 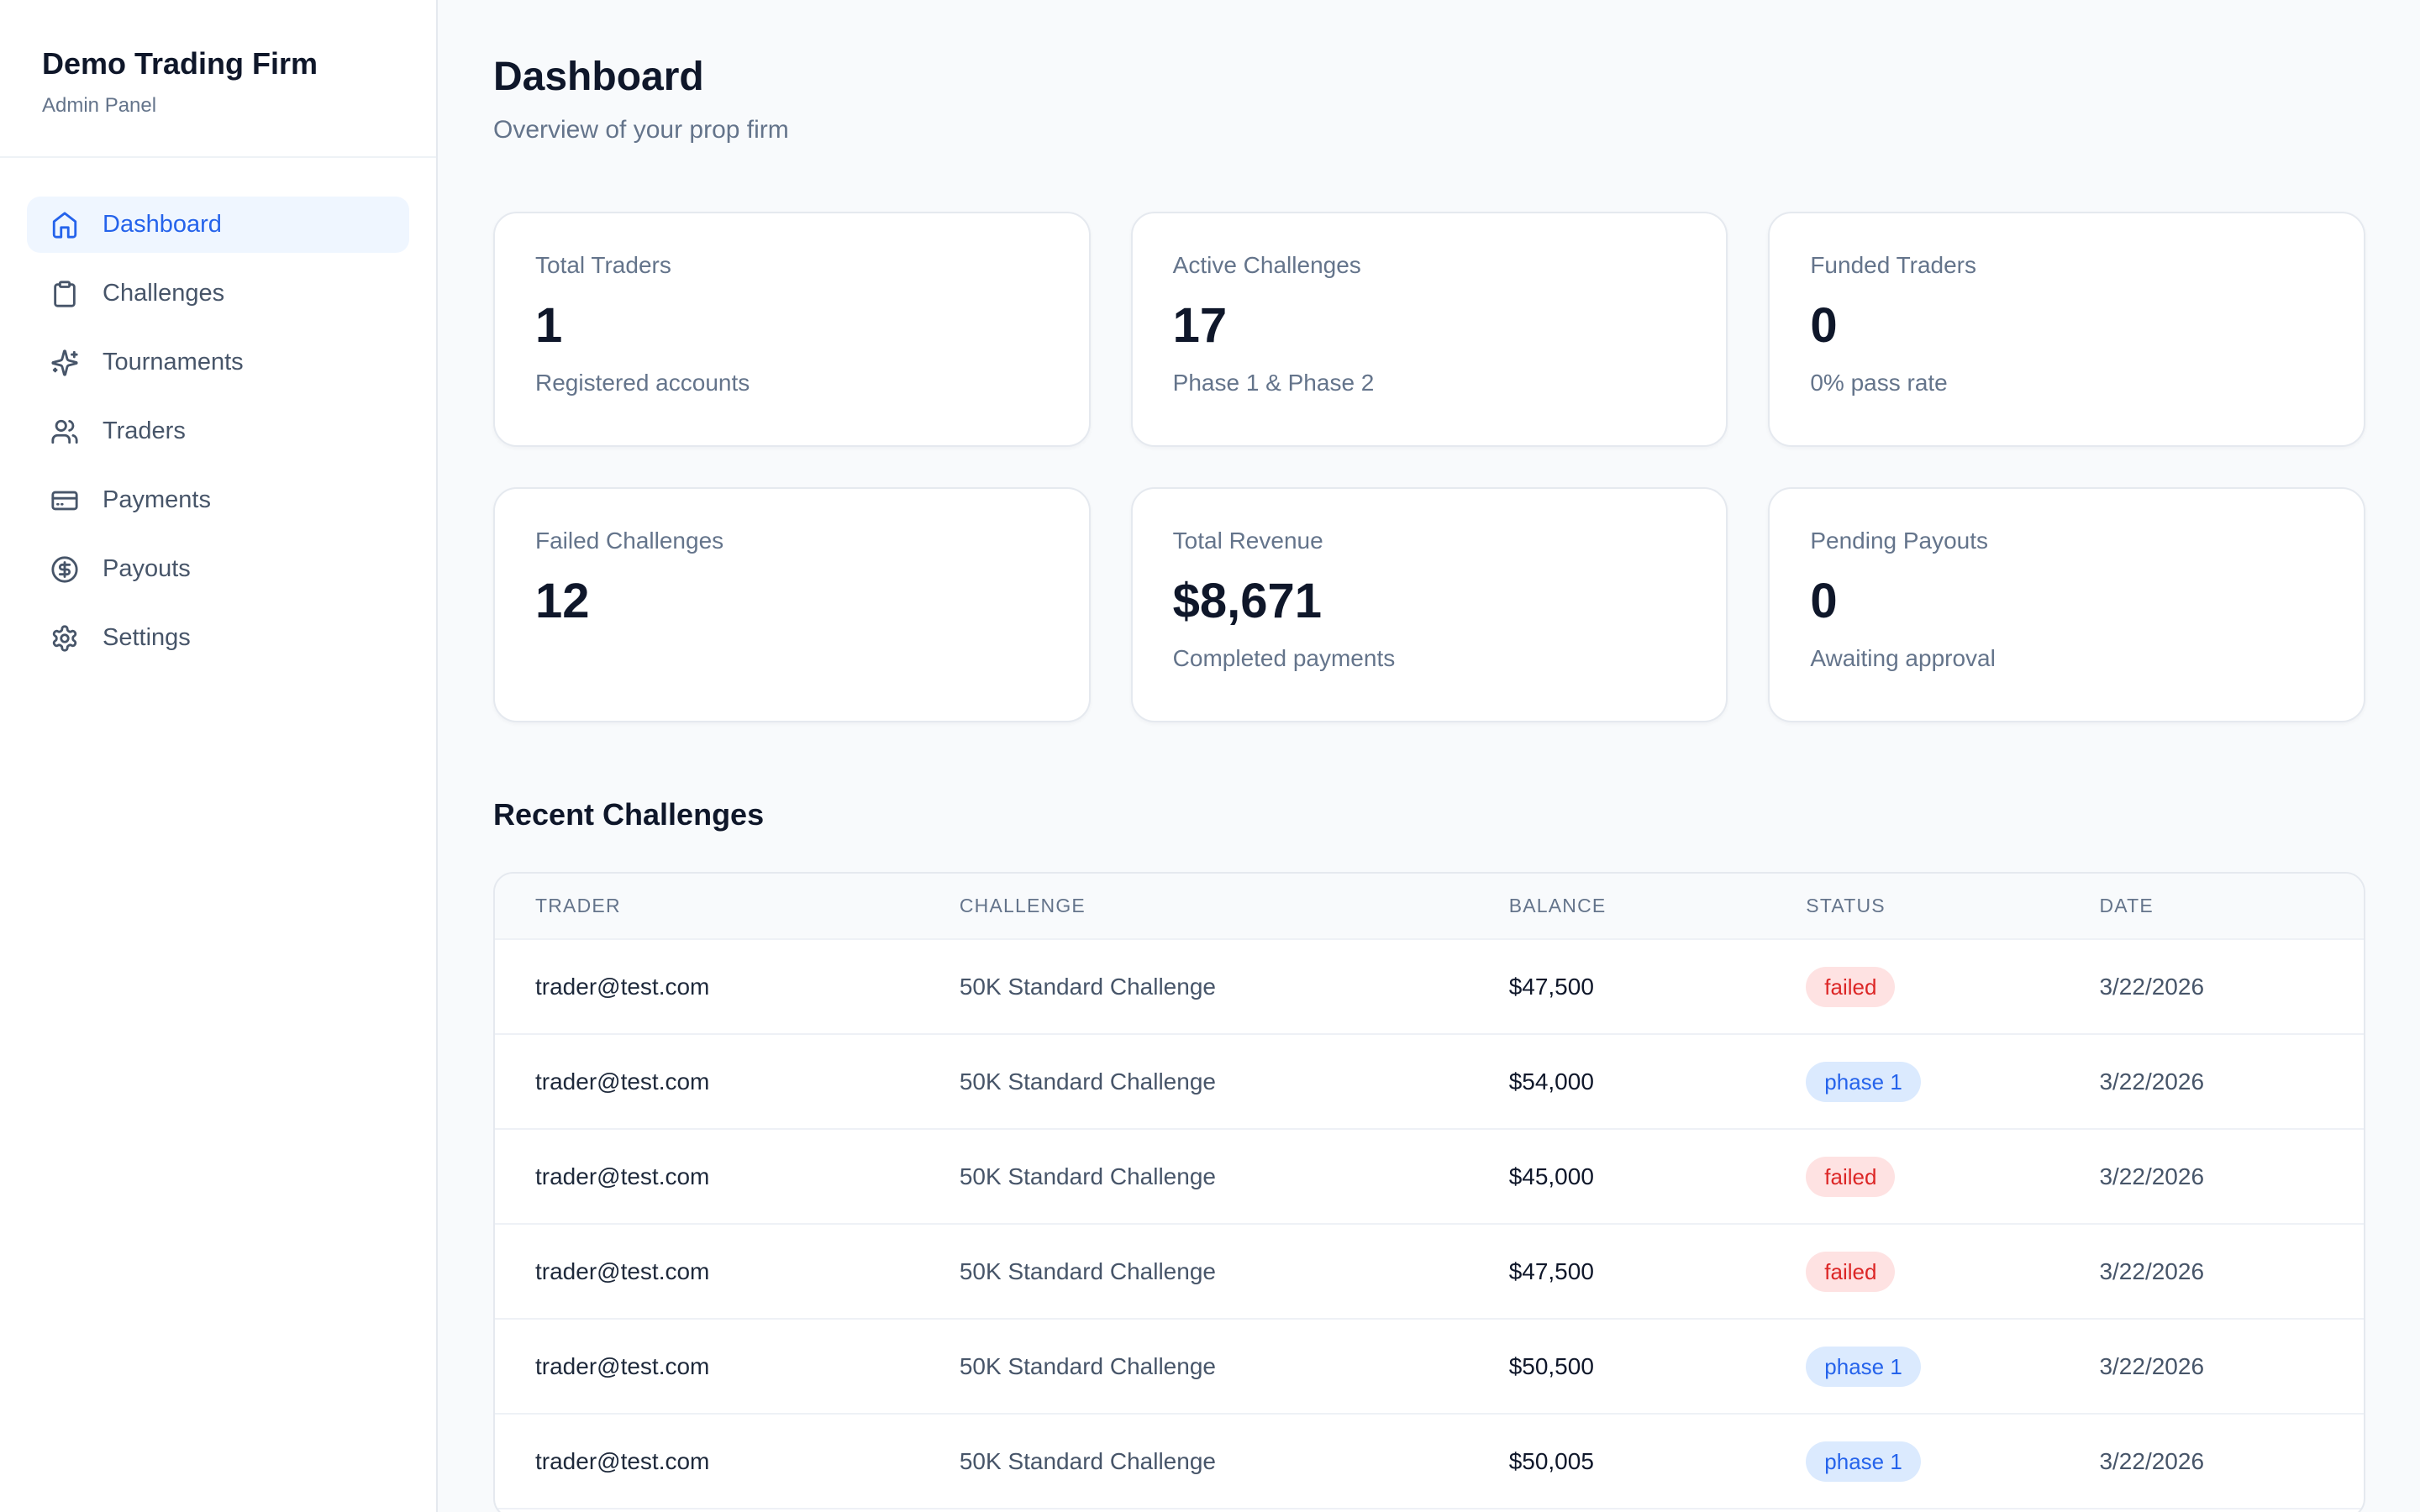 I want to click on users-icon, so click(x=64, y=431).